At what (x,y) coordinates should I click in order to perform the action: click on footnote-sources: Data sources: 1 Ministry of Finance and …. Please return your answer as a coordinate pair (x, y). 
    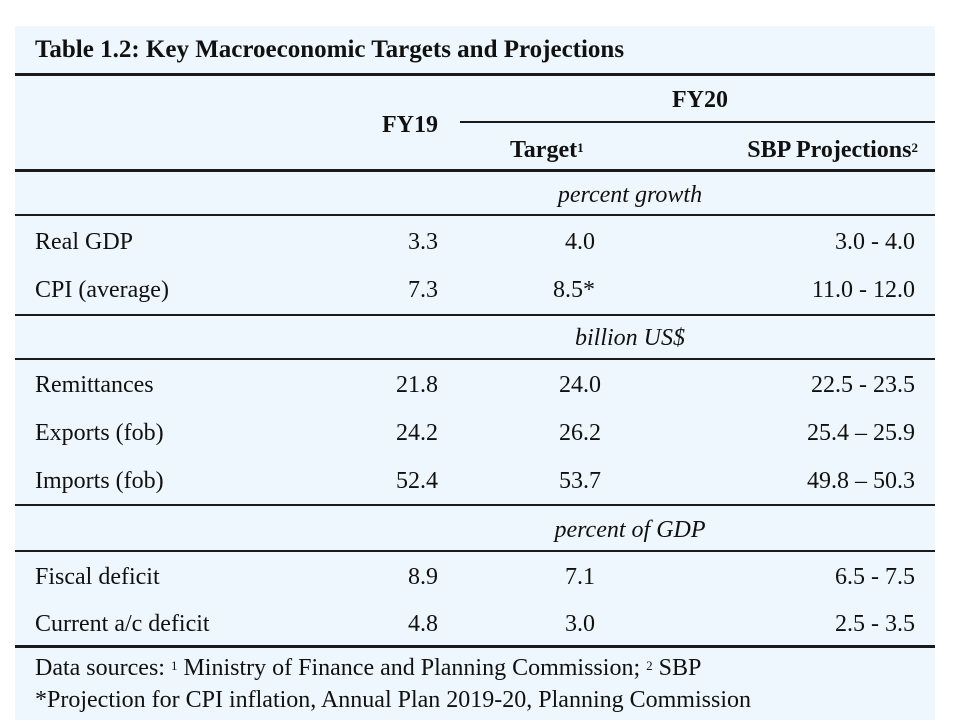
    Looking at the image, I should click on (368, 668).